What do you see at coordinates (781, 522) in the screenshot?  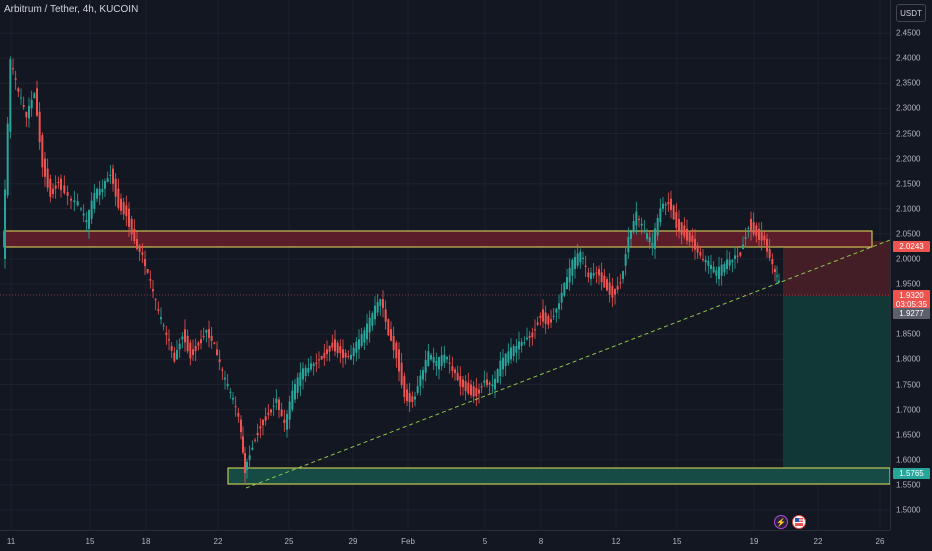 I see `lightning-icon: ⚡` at bounding box center [781, 522].